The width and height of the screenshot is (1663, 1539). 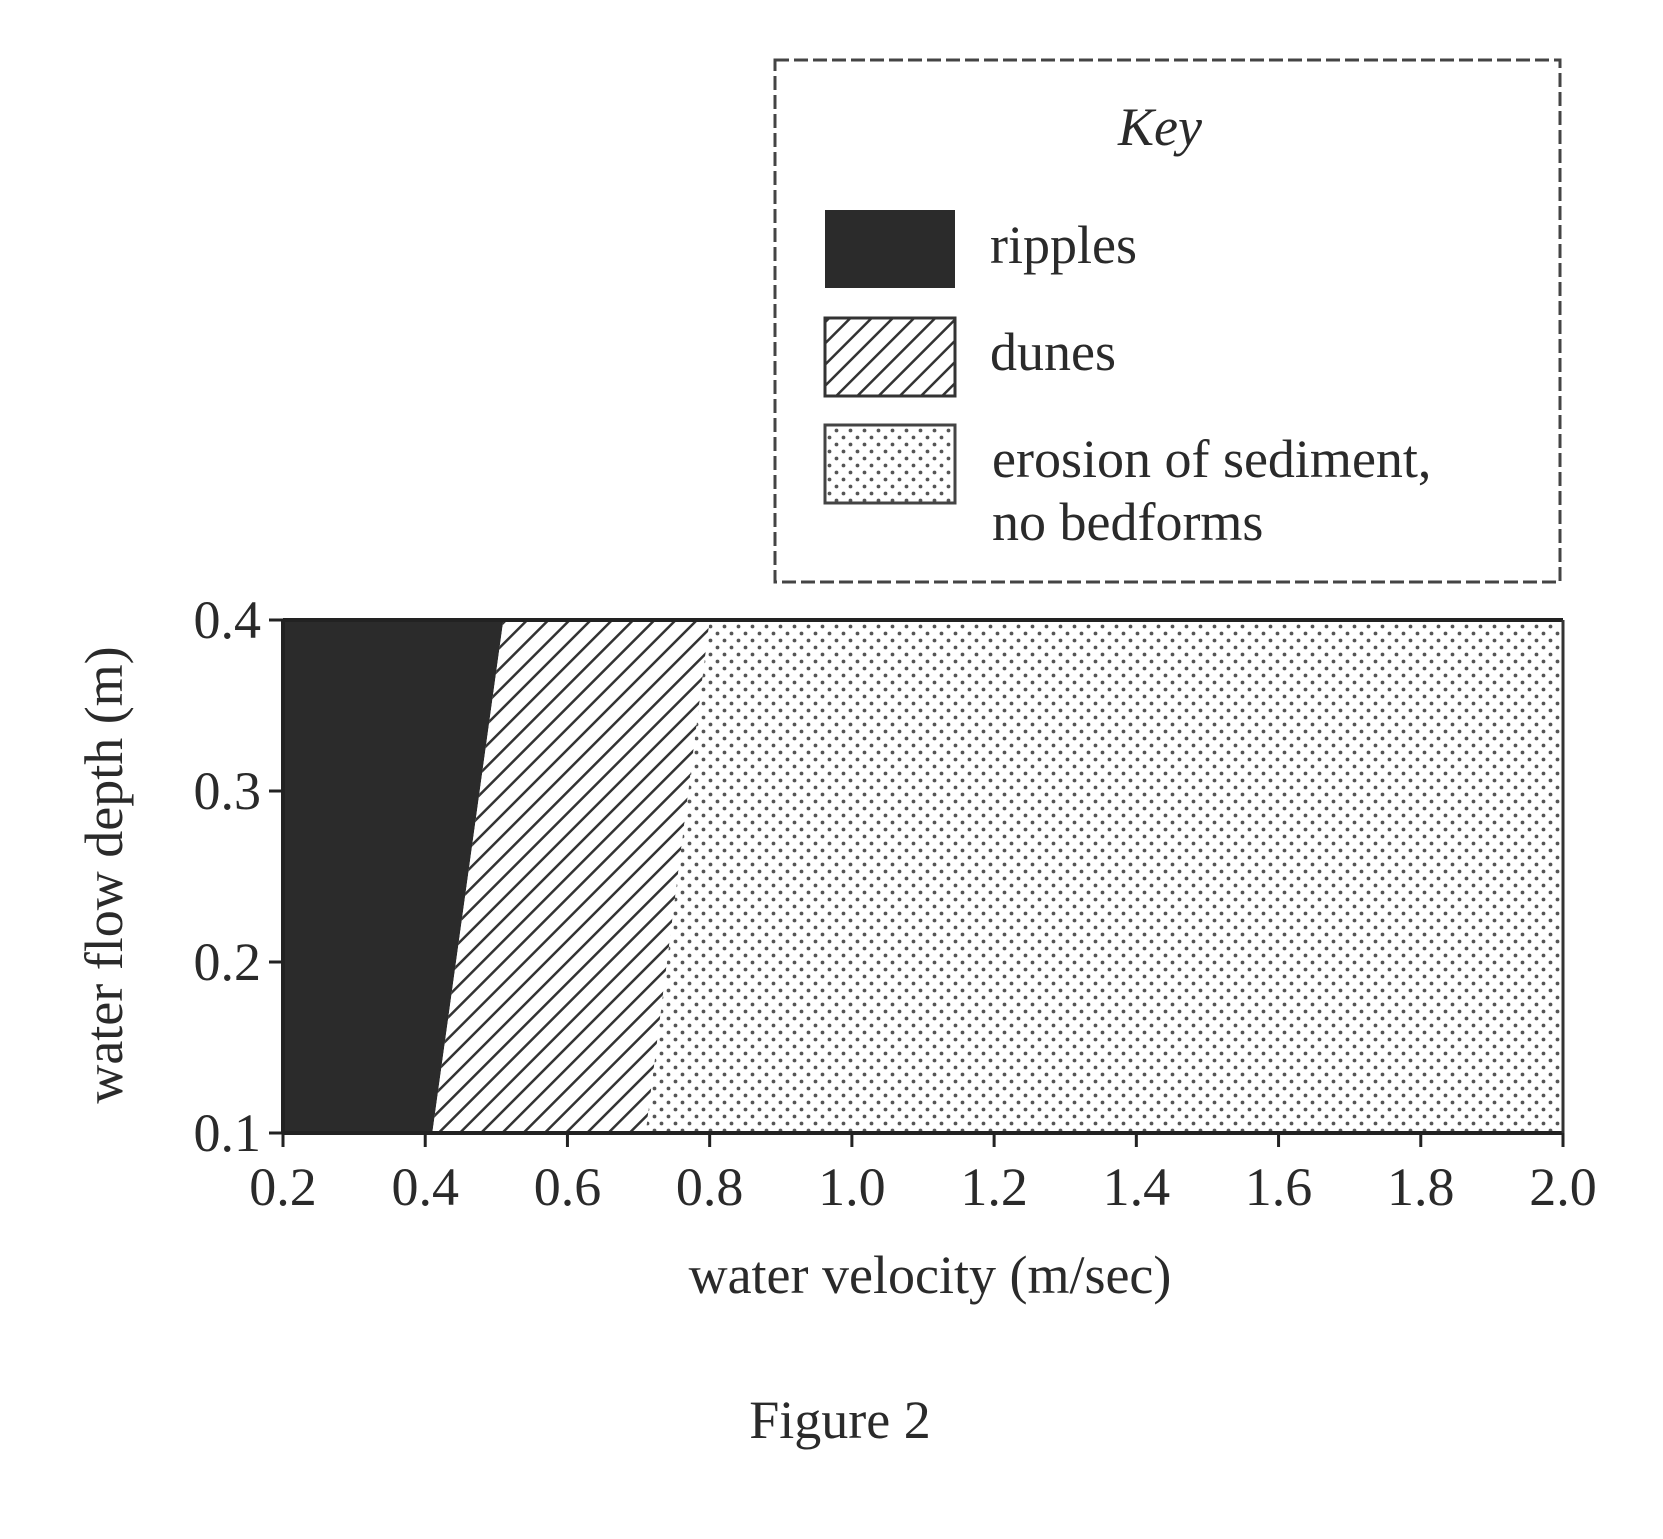 What do you see at coordinates (228, 1133) in the screenshot?
I see `y-tick-label: 0.1` at bounding box center [228, 1133].